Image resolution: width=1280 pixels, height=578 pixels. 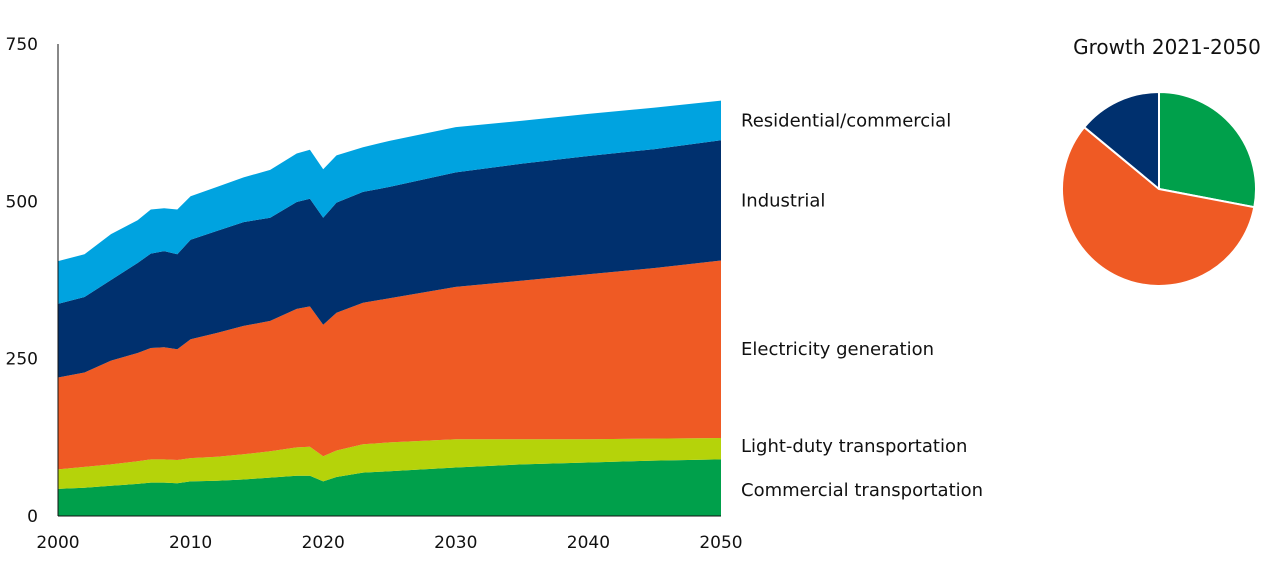 What do you see at coordinates (22, 202) in the screenshot?
I see `y-tick-label: 500` at bounding box center [22, 202].